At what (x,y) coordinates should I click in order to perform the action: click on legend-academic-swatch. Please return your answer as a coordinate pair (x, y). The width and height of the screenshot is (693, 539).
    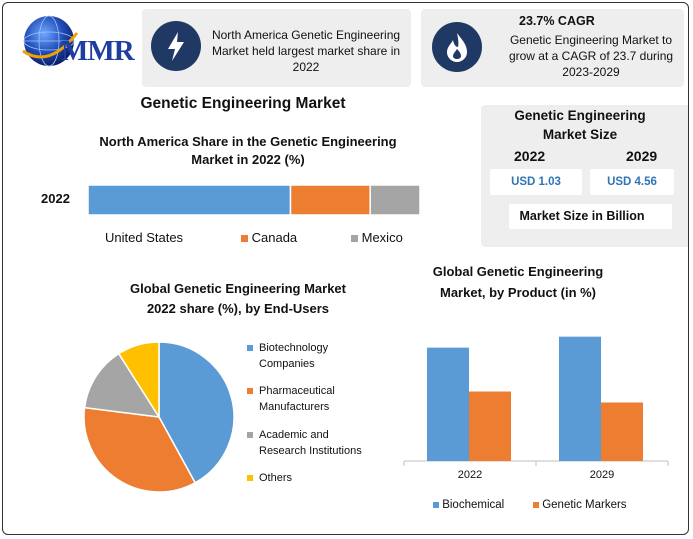
    Looking at the image, I should click on (250, 435).